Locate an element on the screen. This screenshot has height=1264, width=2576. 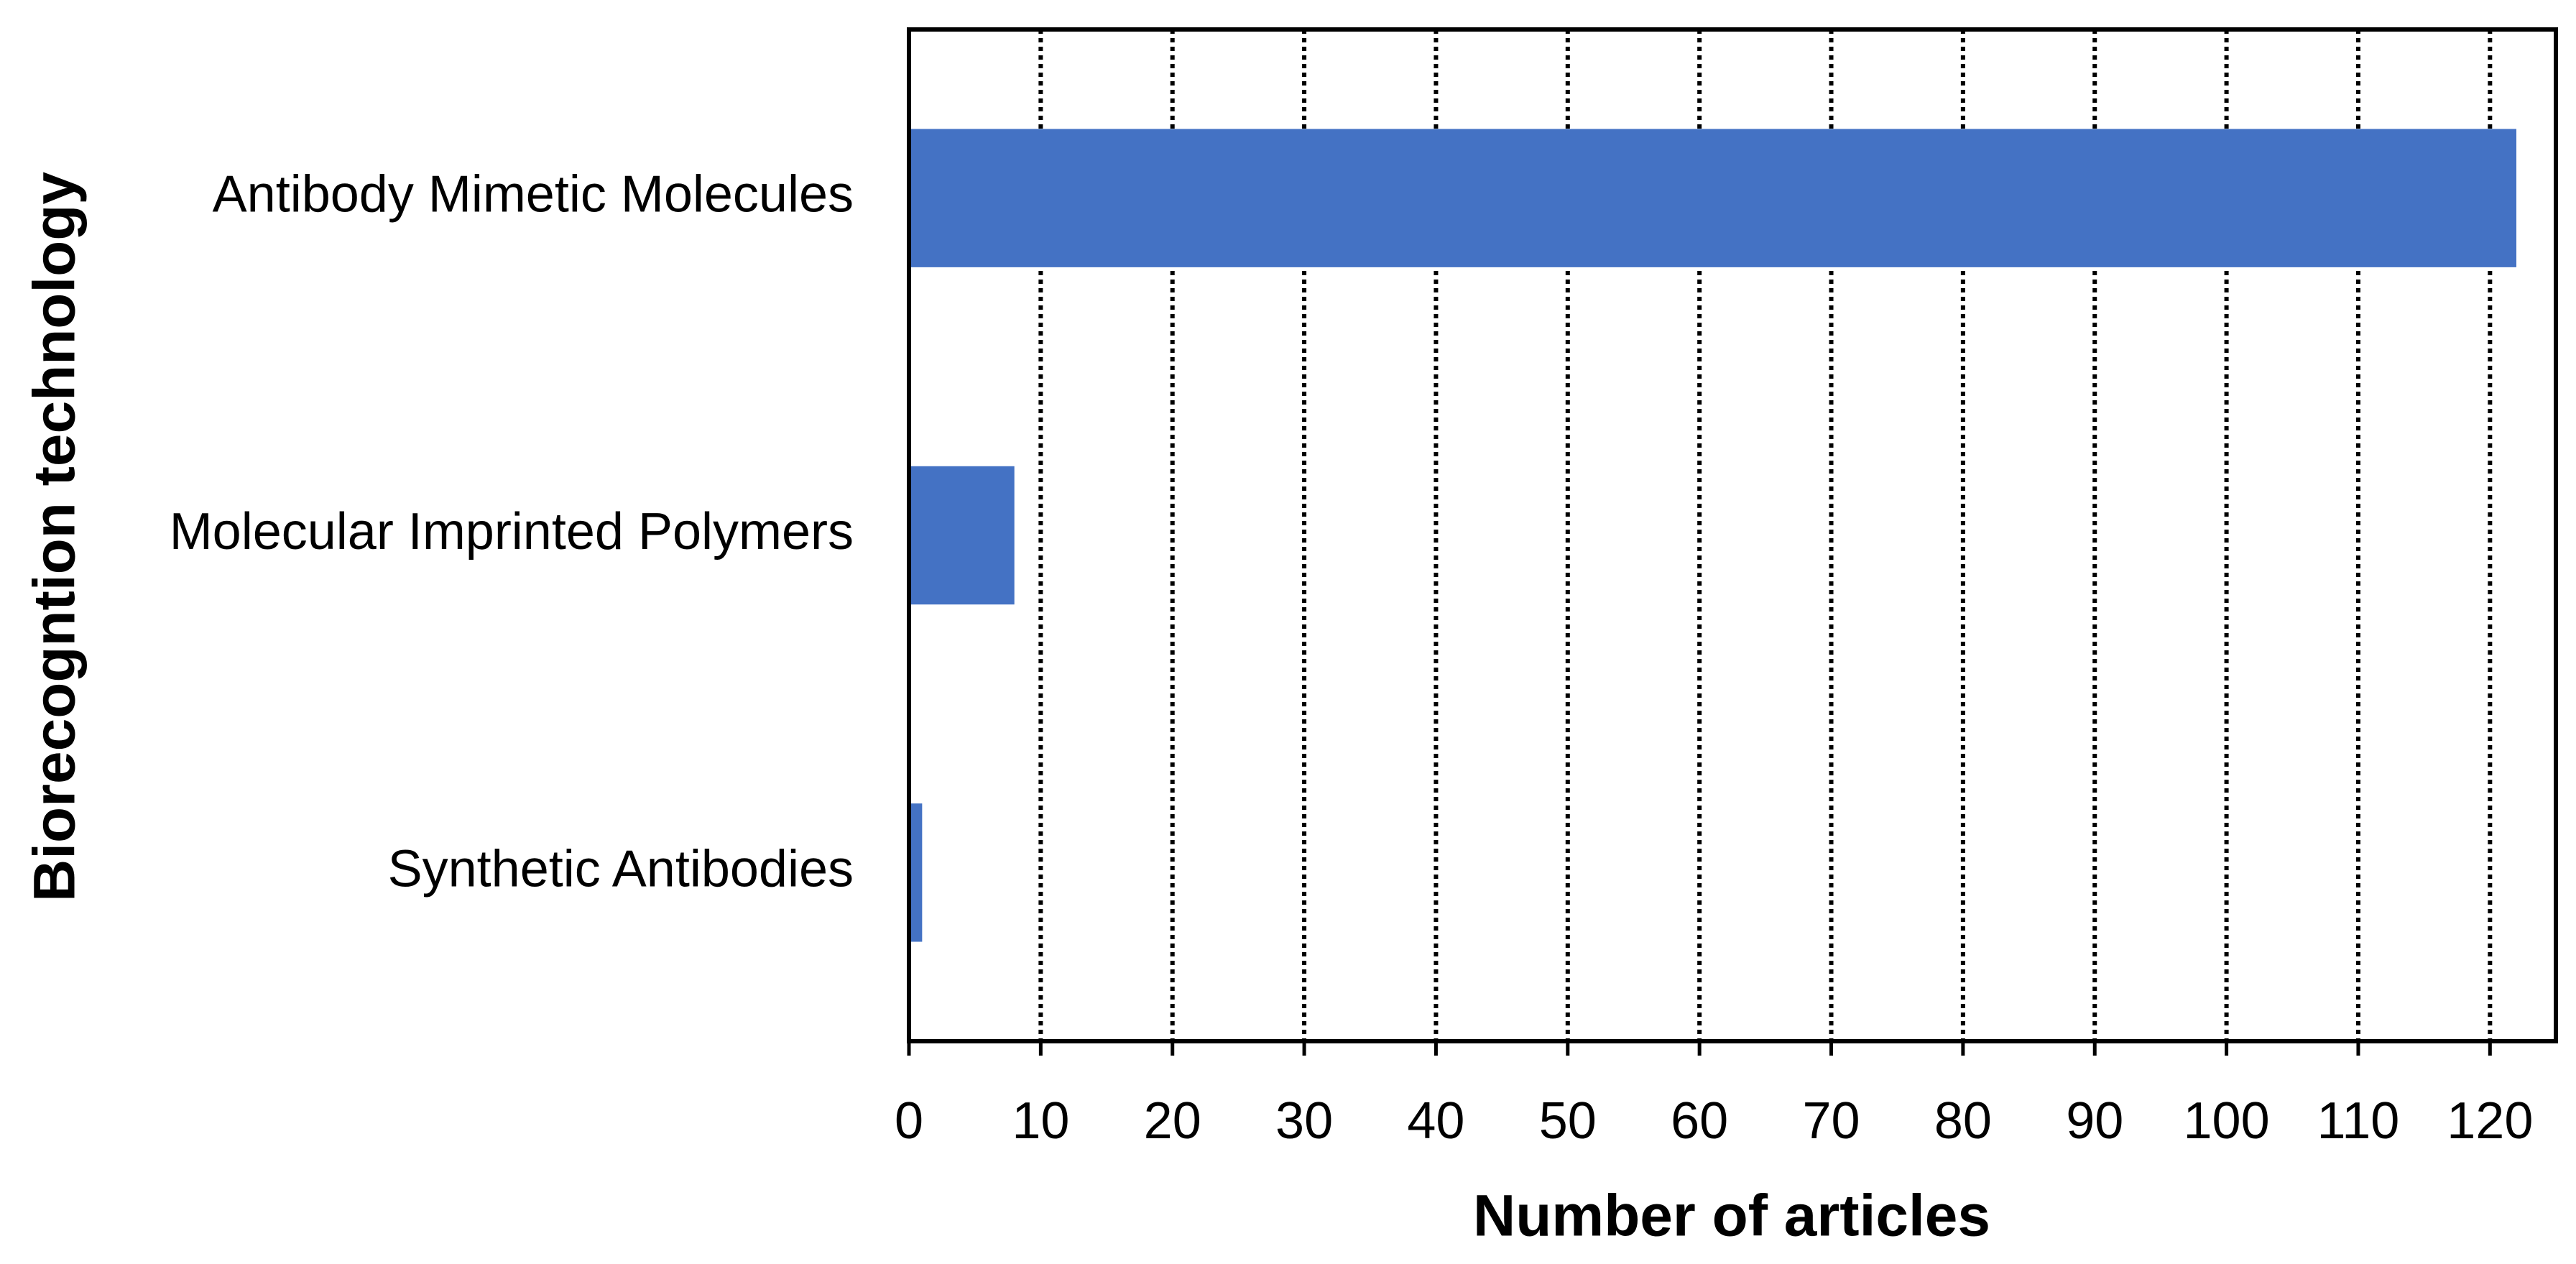
x-tick-label: 30 is located at coordinates (1304, 1121).